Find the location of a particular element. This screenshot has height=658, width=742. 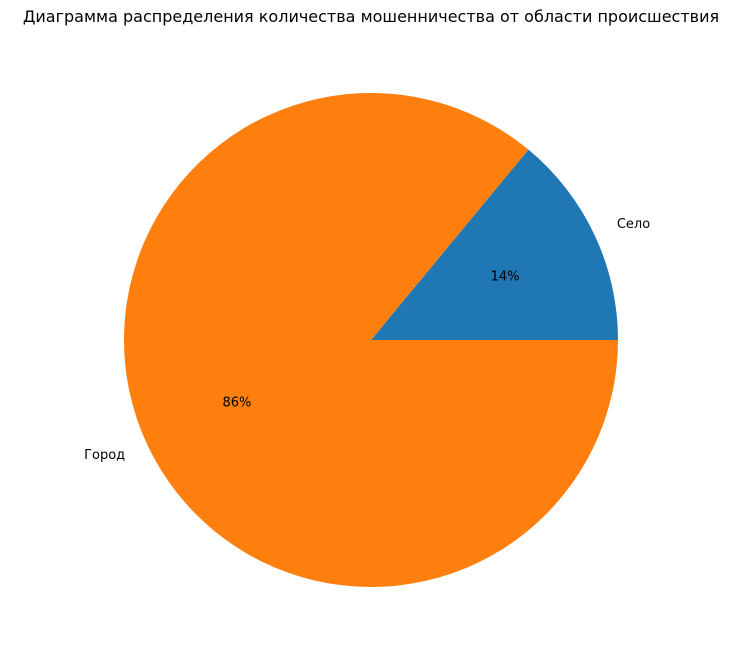

slice-percent-1: 14% is located at coordinates (505, 276).